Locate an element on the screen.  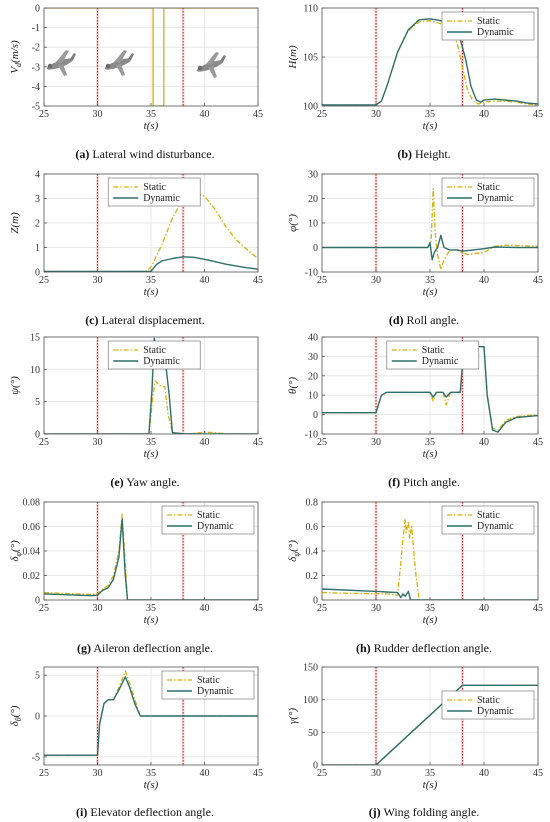
y-tick-label: 0.08 is located at coordinates (32, 503).